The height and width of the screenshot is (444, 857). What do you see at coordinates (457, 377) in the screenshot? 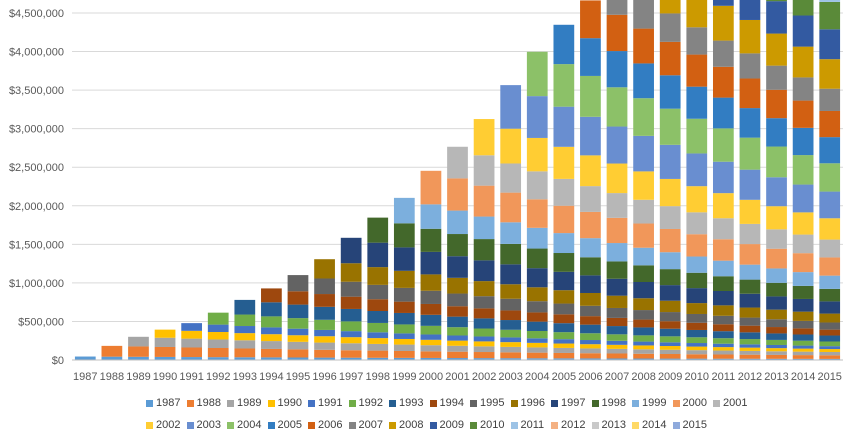
I see `x-tick-label: 2001` at bounding box center [457, 377].